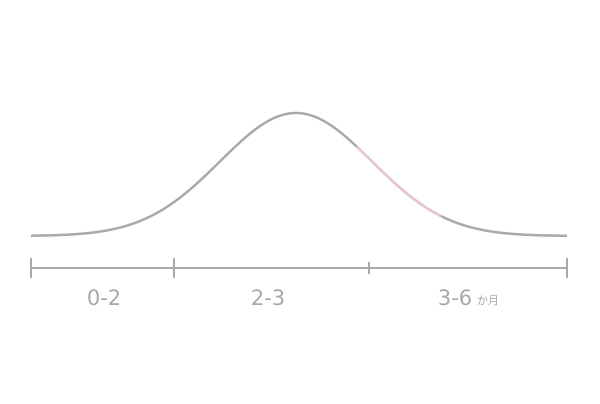 The width and height of the screenshot is (600, 404). I want to click on highlighted-curve, so click(399, 181).